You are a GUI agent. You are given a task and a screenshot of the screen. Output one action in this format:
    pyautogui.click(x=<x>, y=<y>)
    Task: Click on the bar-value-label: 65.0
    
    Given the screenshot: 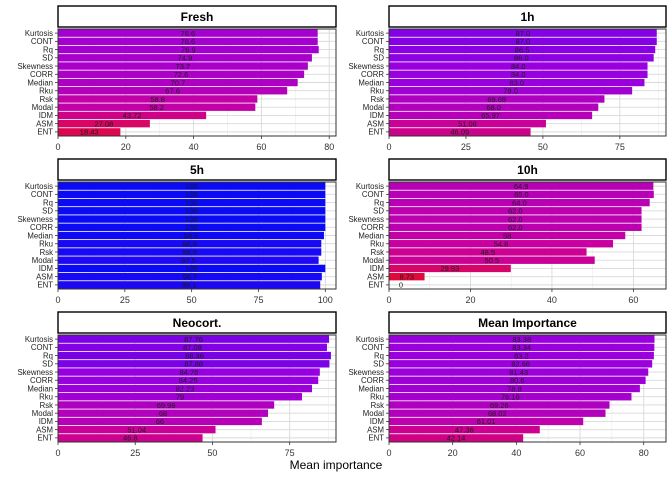 What is the action you would take?
    pyautogui.click(x=521, y=194)
    